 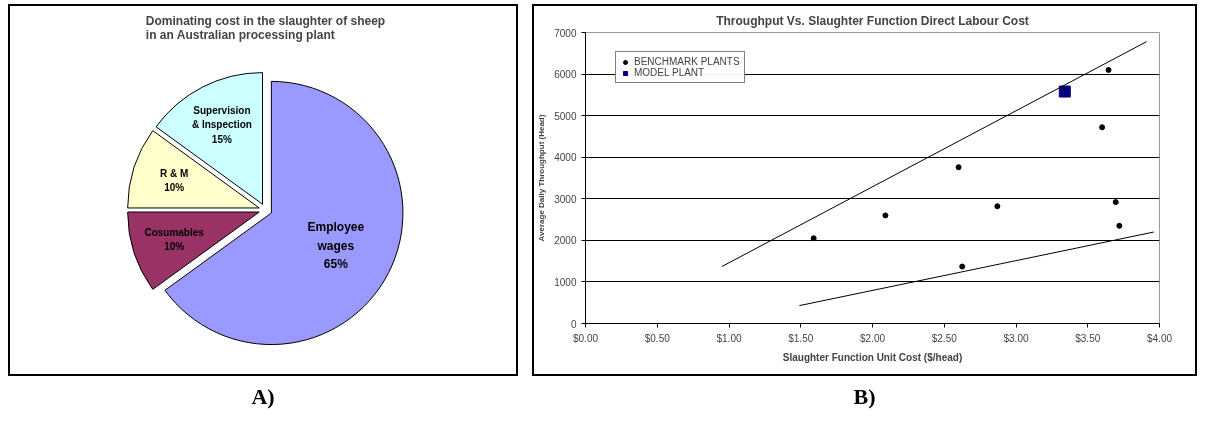 I want to click on slice-label: Supervision & Inspection, so click(x=221, y=118).